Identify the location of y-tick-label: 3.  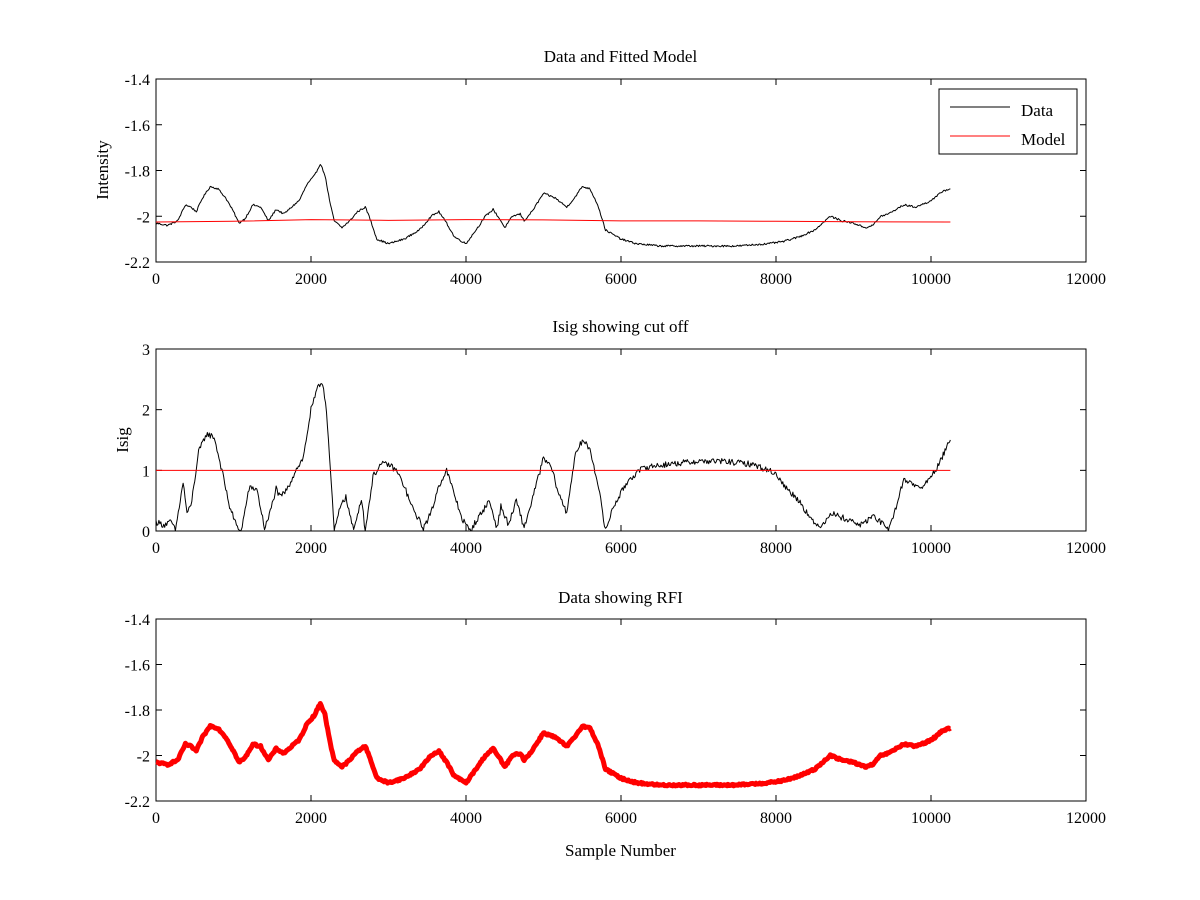
(146, 350).